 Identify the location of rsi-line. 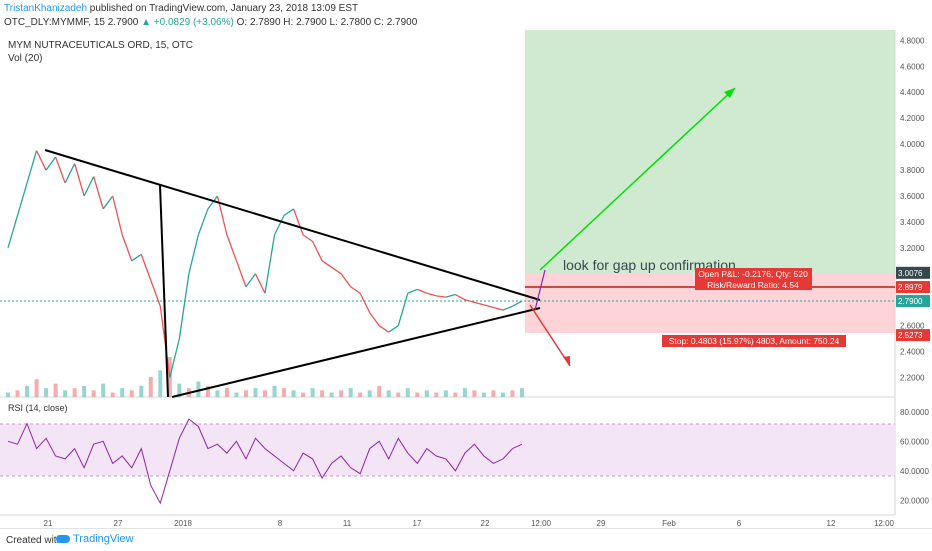
(265, 461).